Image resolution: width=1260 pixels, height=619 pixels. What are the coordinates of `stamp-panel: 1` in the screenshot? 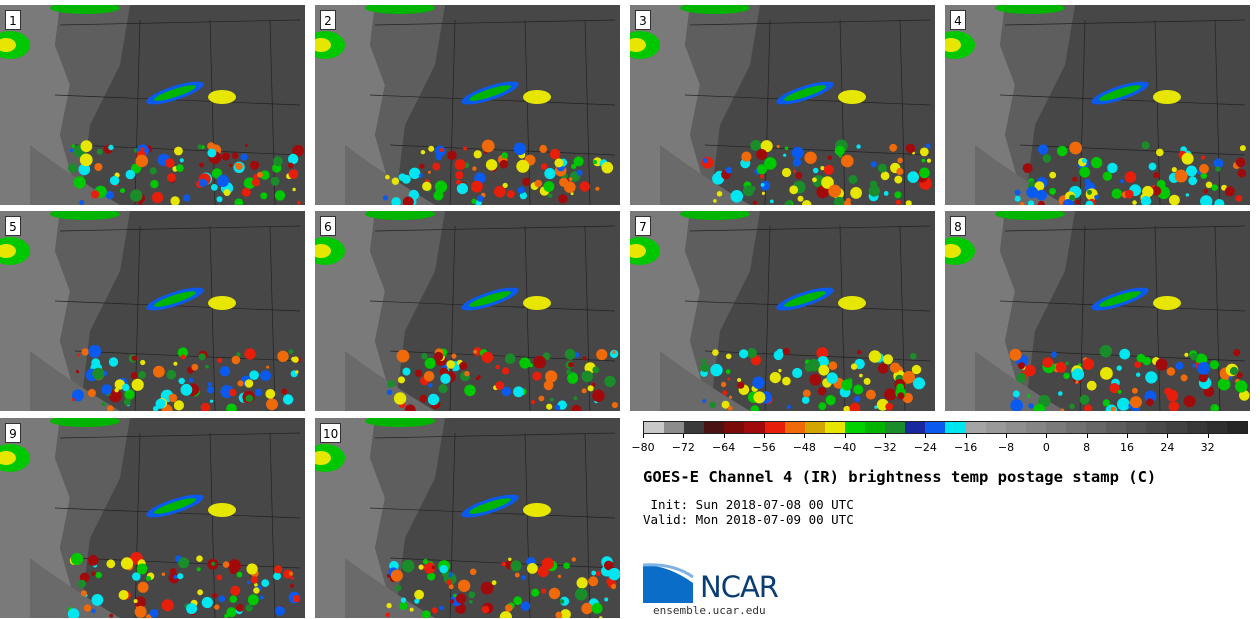 It's located at (152, 105).